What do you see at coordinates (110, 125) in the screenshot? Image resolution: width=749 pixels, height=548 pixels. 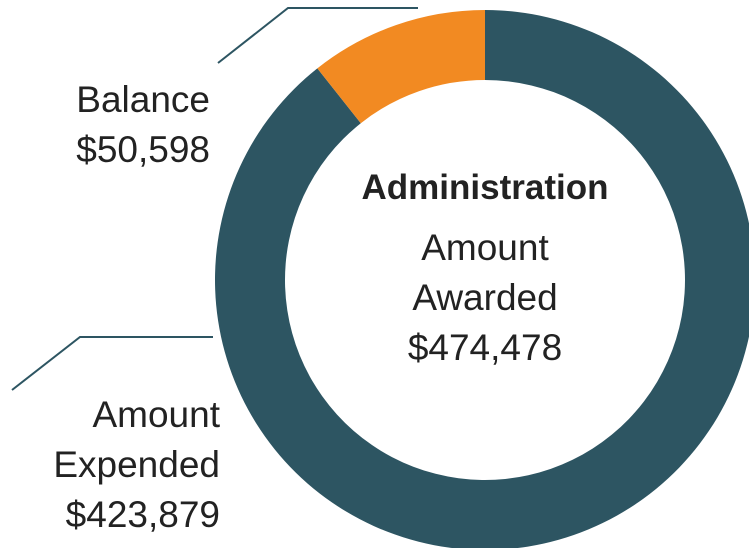 I see `slice-label: Balance $50,598` at bounding box center [110, 125].